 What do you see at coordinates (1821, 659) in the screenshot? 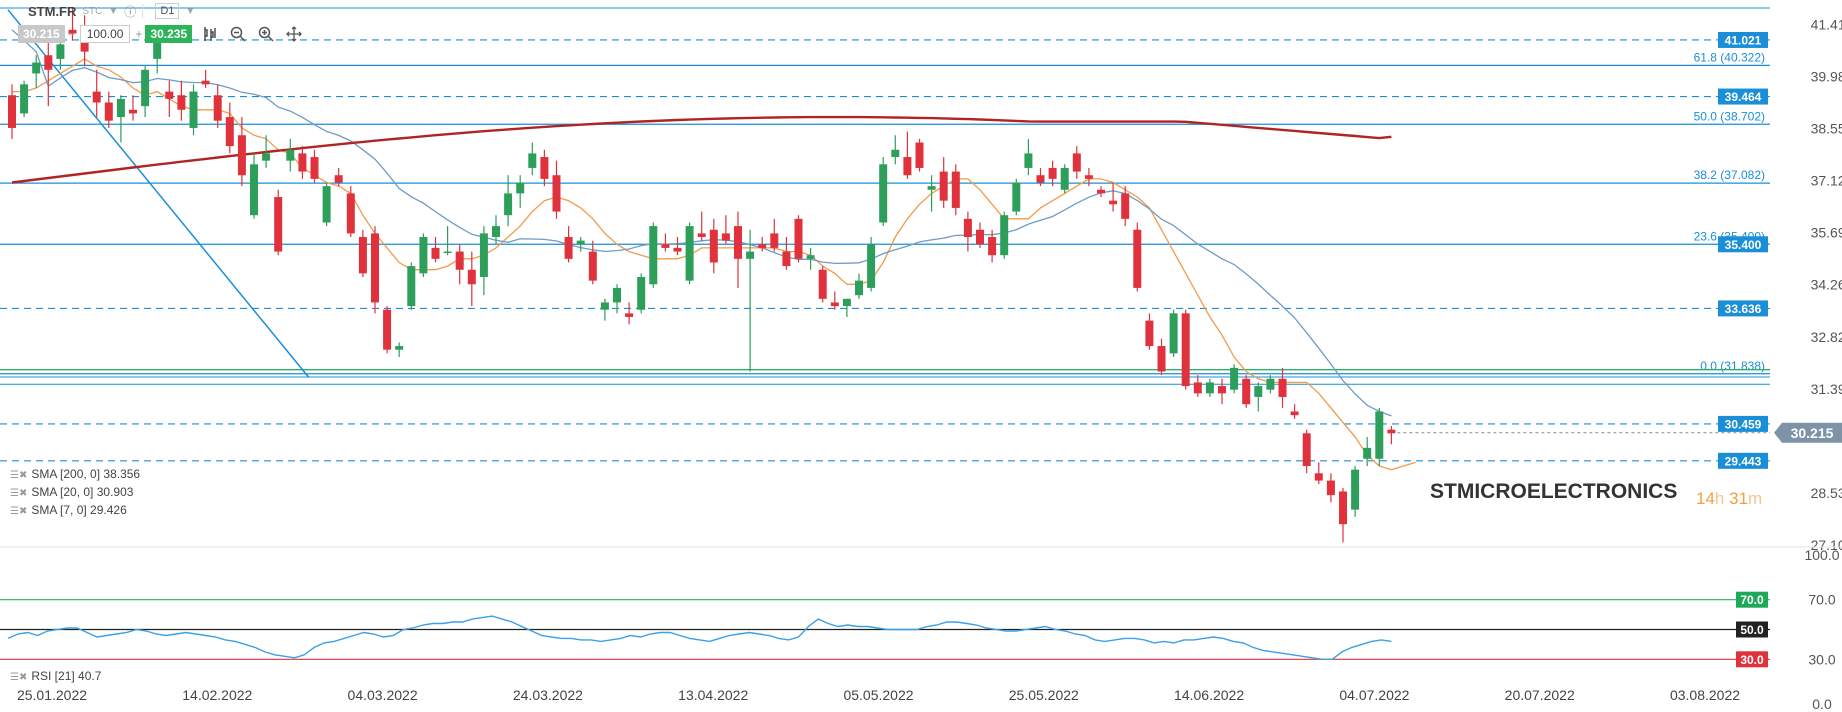
I see `rsi-tick: 30.0` at bounding box center [1821, 659].